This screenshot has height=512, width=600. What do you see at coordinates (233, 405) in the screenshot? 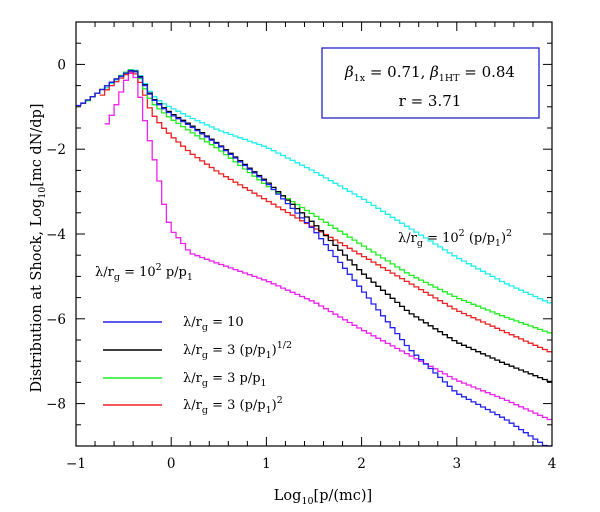
I see `legend-label-red: λ/rg = 3 (p/p1)2` at bounding box center [233, 405].